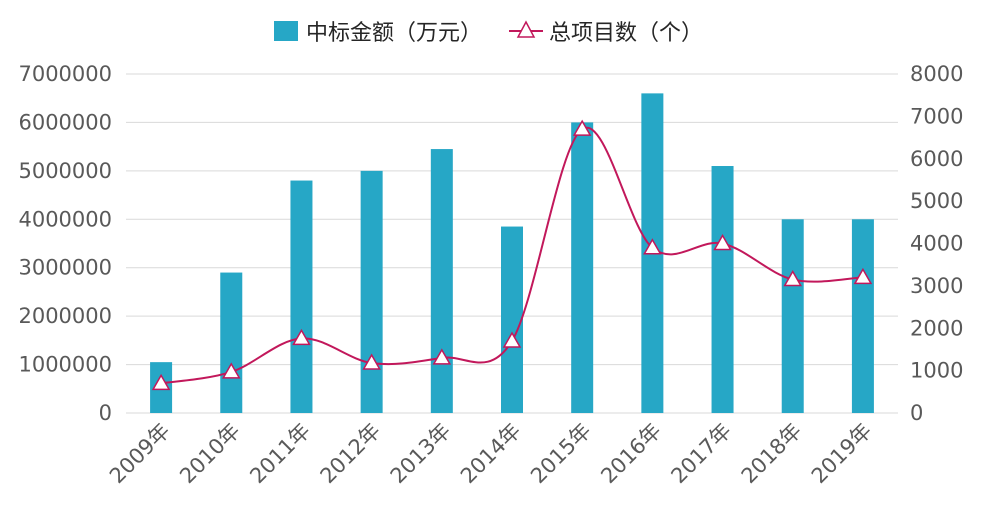  What do you see at coordinates (936, 371) in the screenshot?
I see `y-right-tick-label: 1000` at bounding box center [936, 371].